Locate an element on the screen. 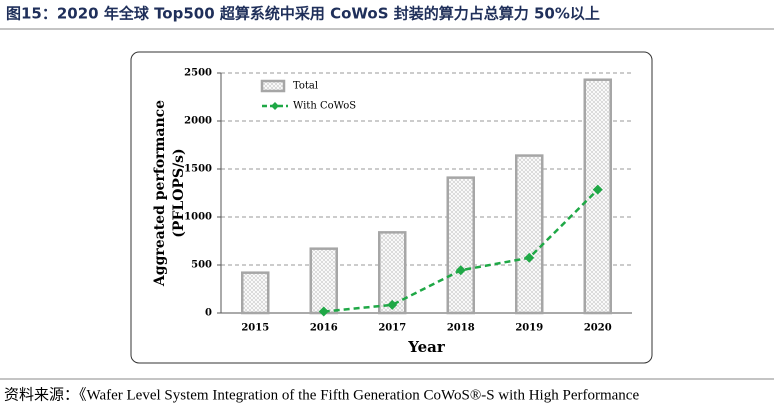  legend-label: Total is located at coordinates (305, 86).